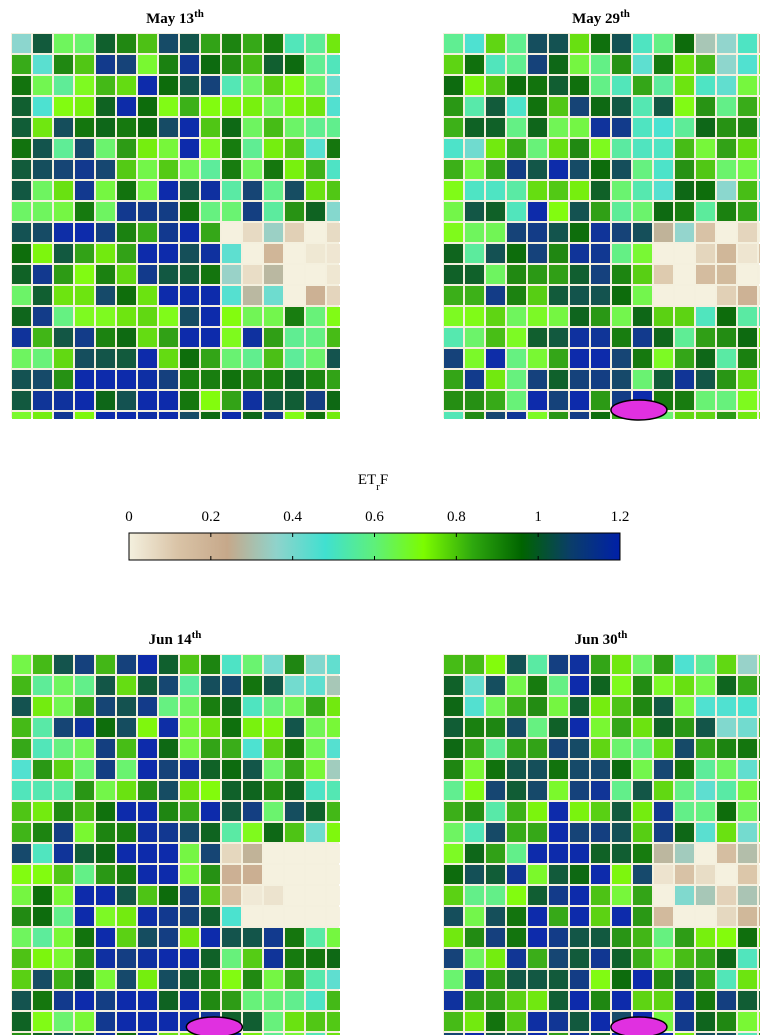  Describe the element at coordinates (639, 1025) in the screenshot. I see `water-body` at that location.